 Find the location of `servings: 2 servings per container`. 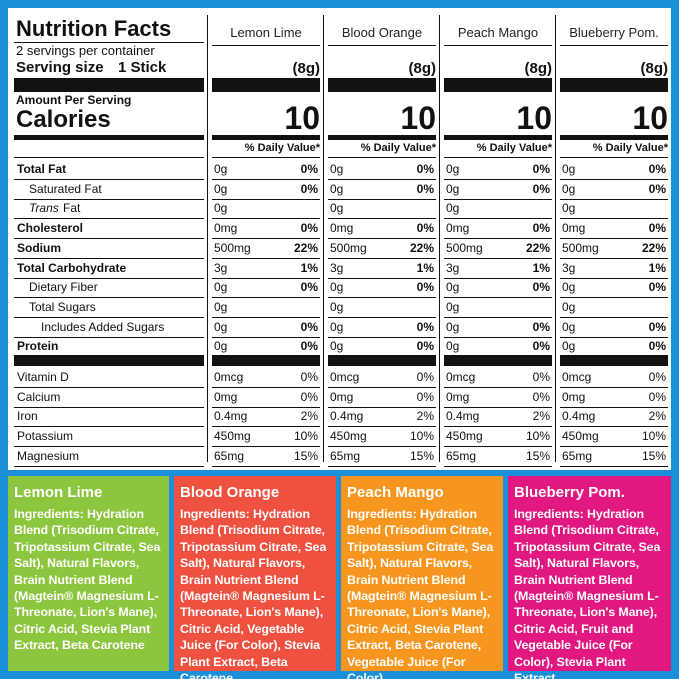

servings: 2 servings per container is located at coordinates (85, 50).